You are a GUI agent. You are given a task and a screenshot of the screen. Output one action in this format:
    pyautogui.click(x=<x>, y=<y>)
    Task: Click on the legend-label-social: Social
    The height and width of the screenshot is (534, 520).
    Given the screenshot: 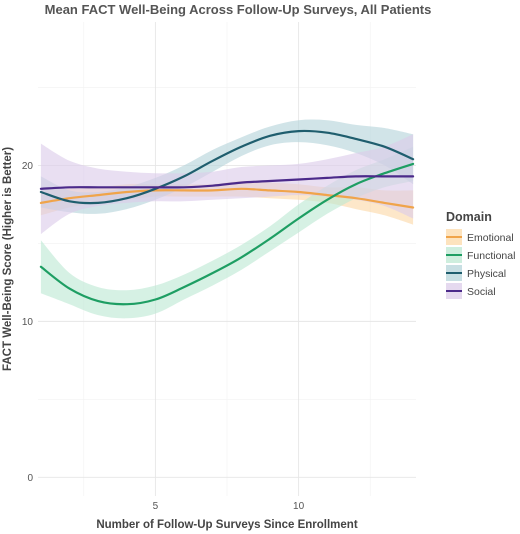 What is the action you would take?
    pyautogui.click(x=481, y=292)
    